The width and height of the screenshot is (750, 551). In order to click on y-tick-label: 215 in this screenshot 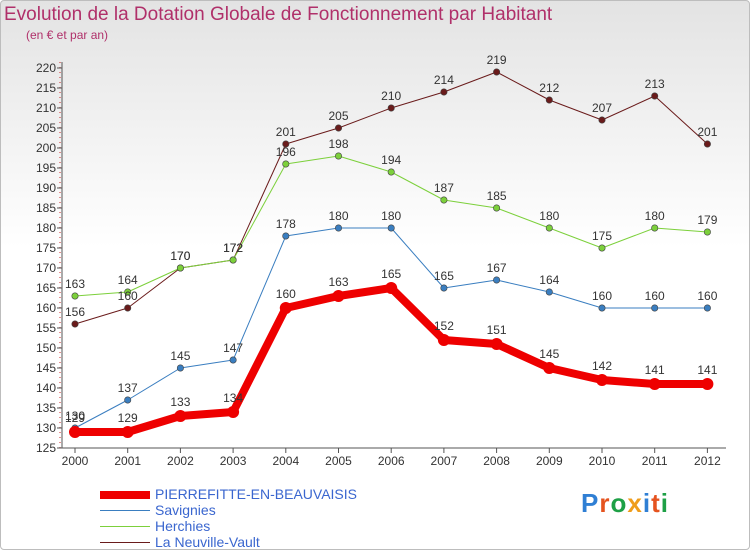, I will do `click(46, 88)`.